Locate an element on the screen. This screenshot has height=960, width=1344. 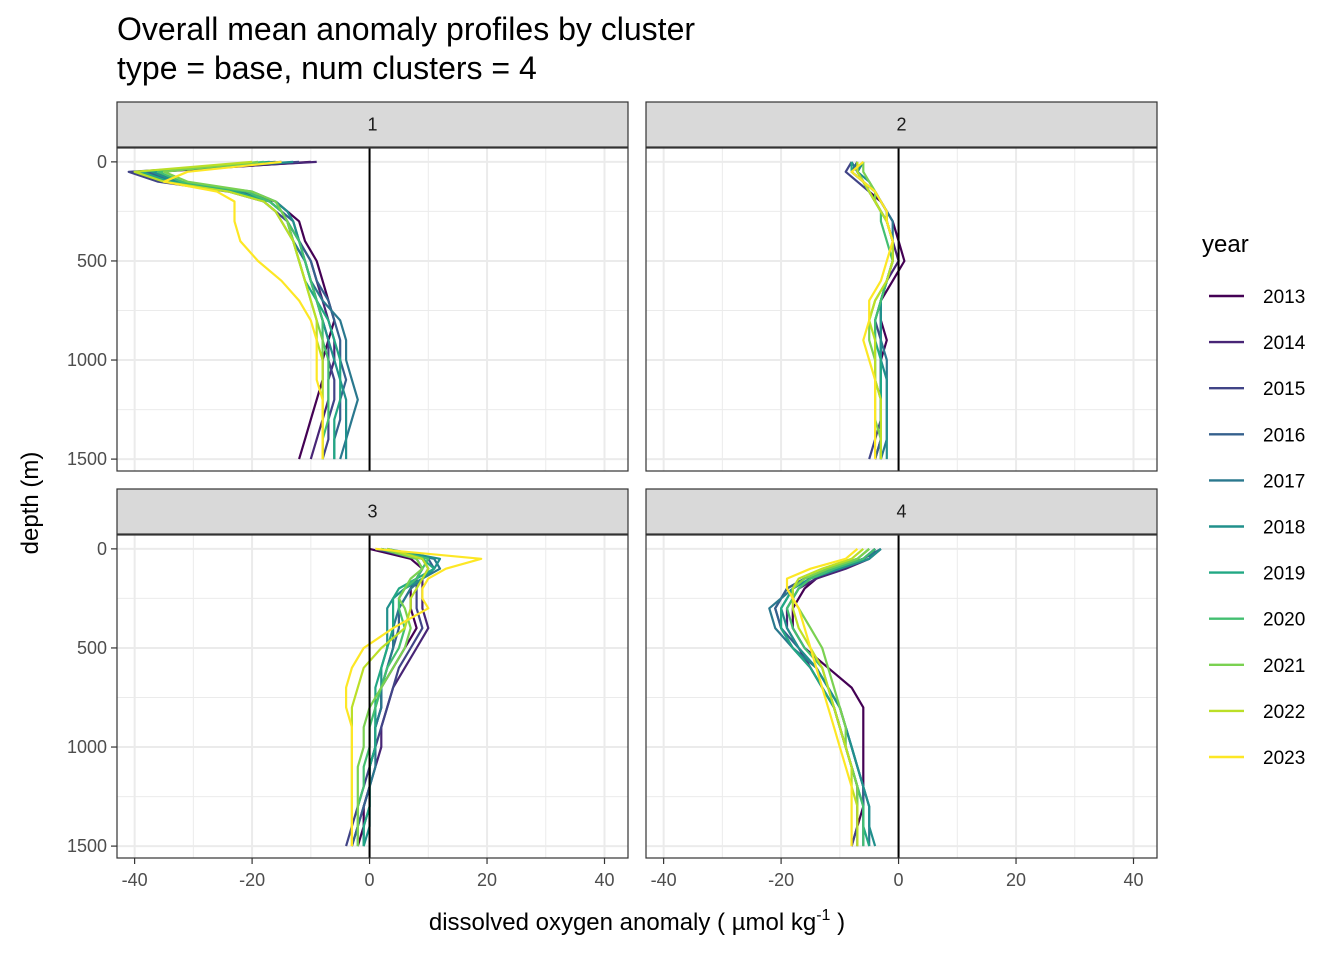
legend-label: 2014 is located at coordinates (1284, 343).